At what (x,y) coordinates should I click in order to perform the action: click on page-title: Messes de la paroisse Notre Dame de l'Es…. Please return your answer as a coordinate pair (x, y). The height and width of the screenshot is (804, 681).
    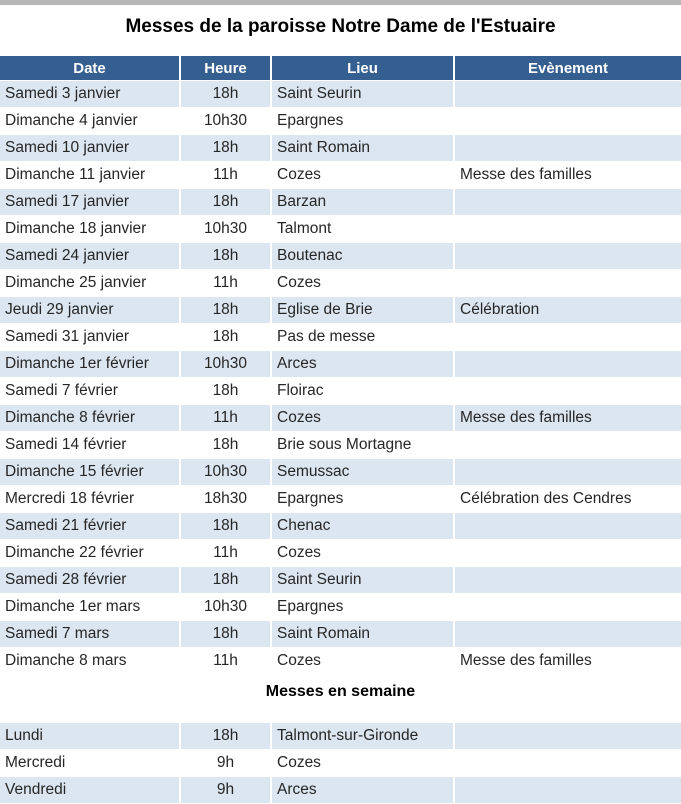
    Looking at the image, I should click on (340, 26).